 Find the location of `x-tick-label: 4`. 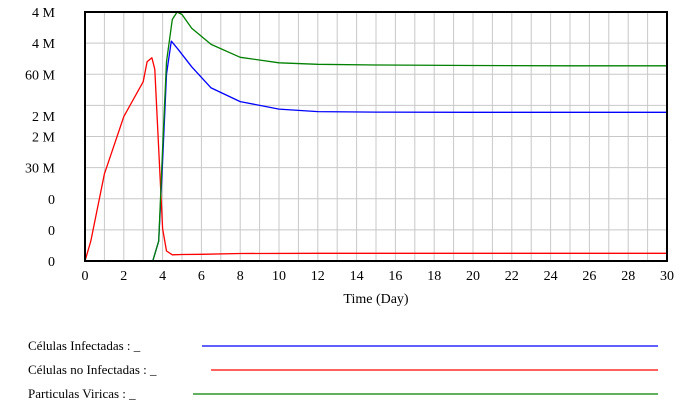

x-tick-label: 4 is located at coordinates (162, 276).